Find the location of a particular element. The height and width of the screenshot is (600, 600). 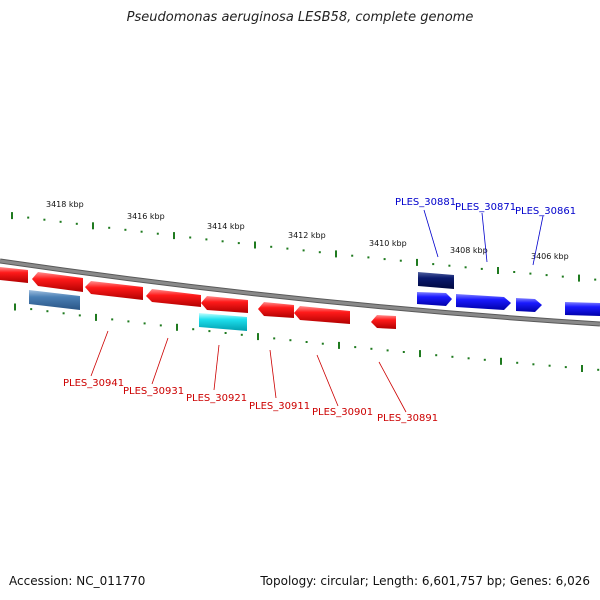

gene-label: PLES_30921 is located at coordinates (216, 398).